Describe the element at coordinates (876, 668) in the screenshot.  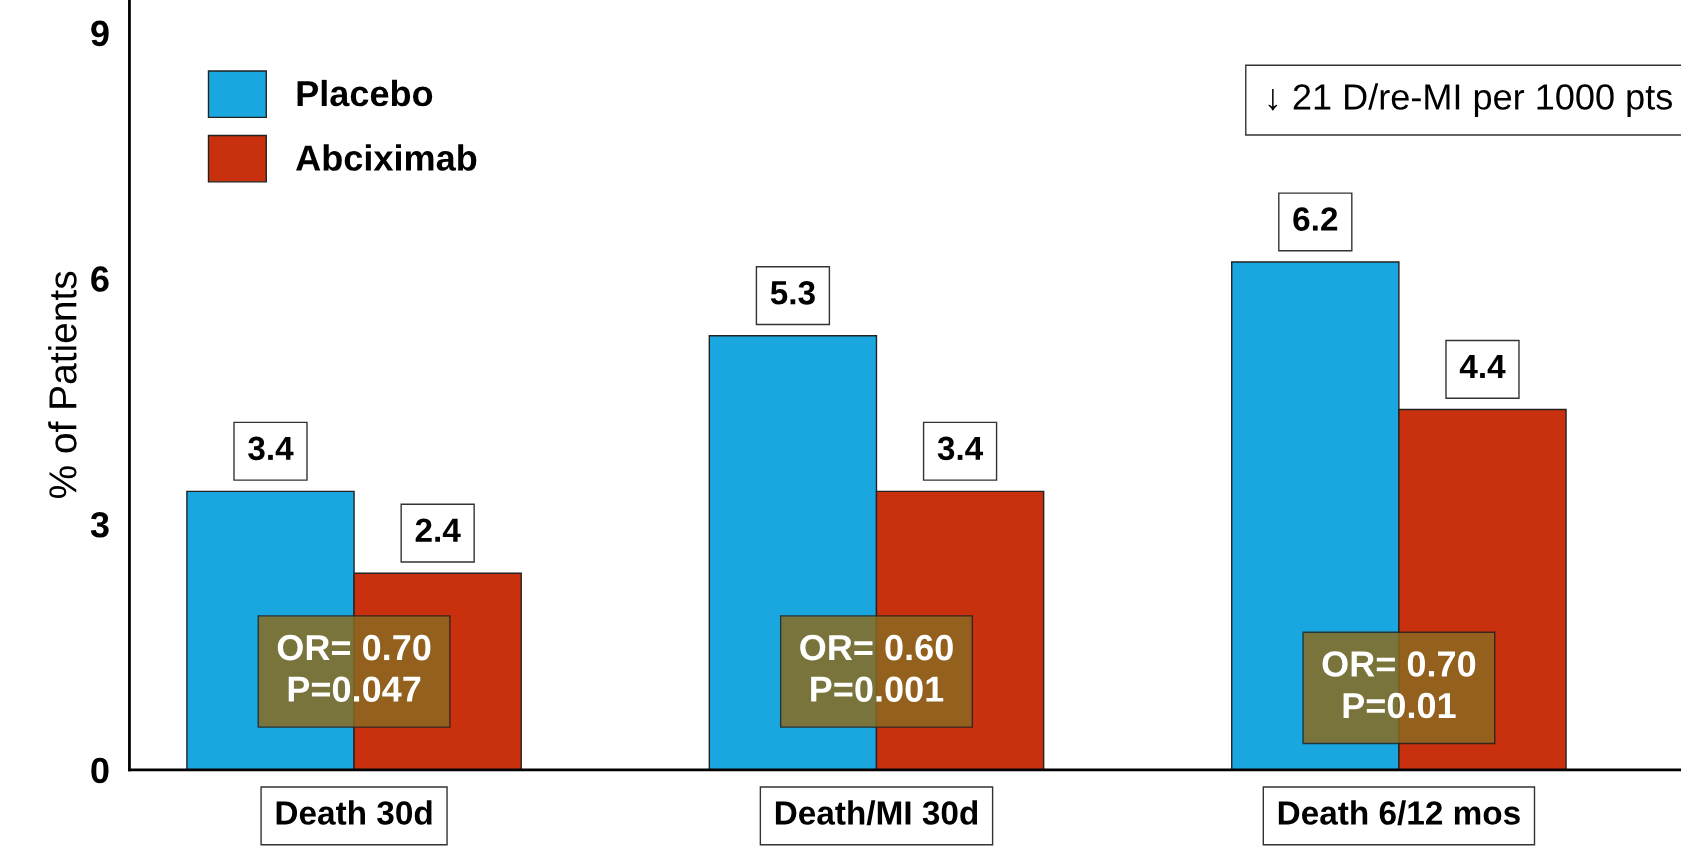
I see `annotation: OR= 0.60 P=0.001` at that location.